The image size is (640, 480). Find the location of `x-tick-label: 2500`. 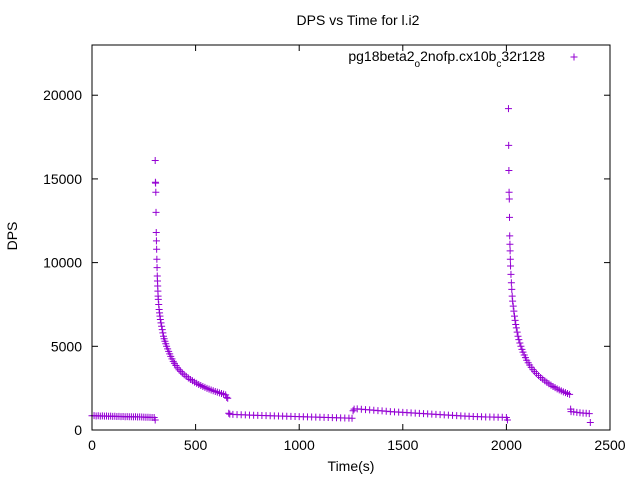

x-tick-label: 2500 is located at coordinates (609, 445).